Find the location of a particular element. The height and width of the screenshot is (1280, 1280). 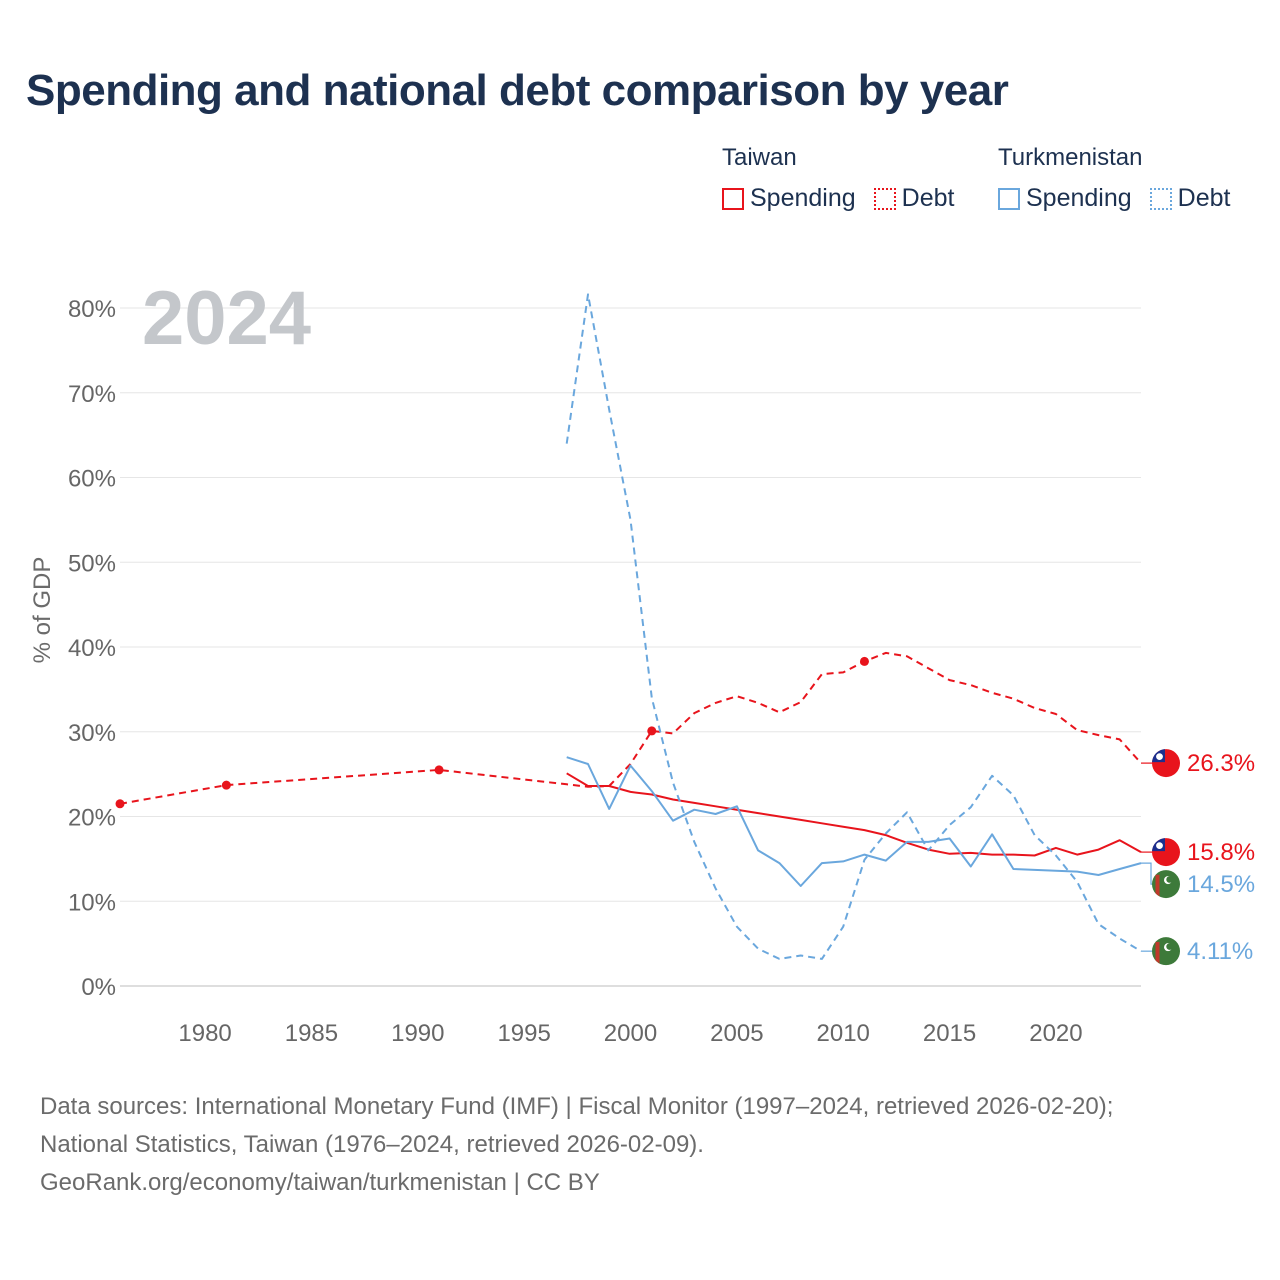

label-connector is located at coordinates (1146, 873).